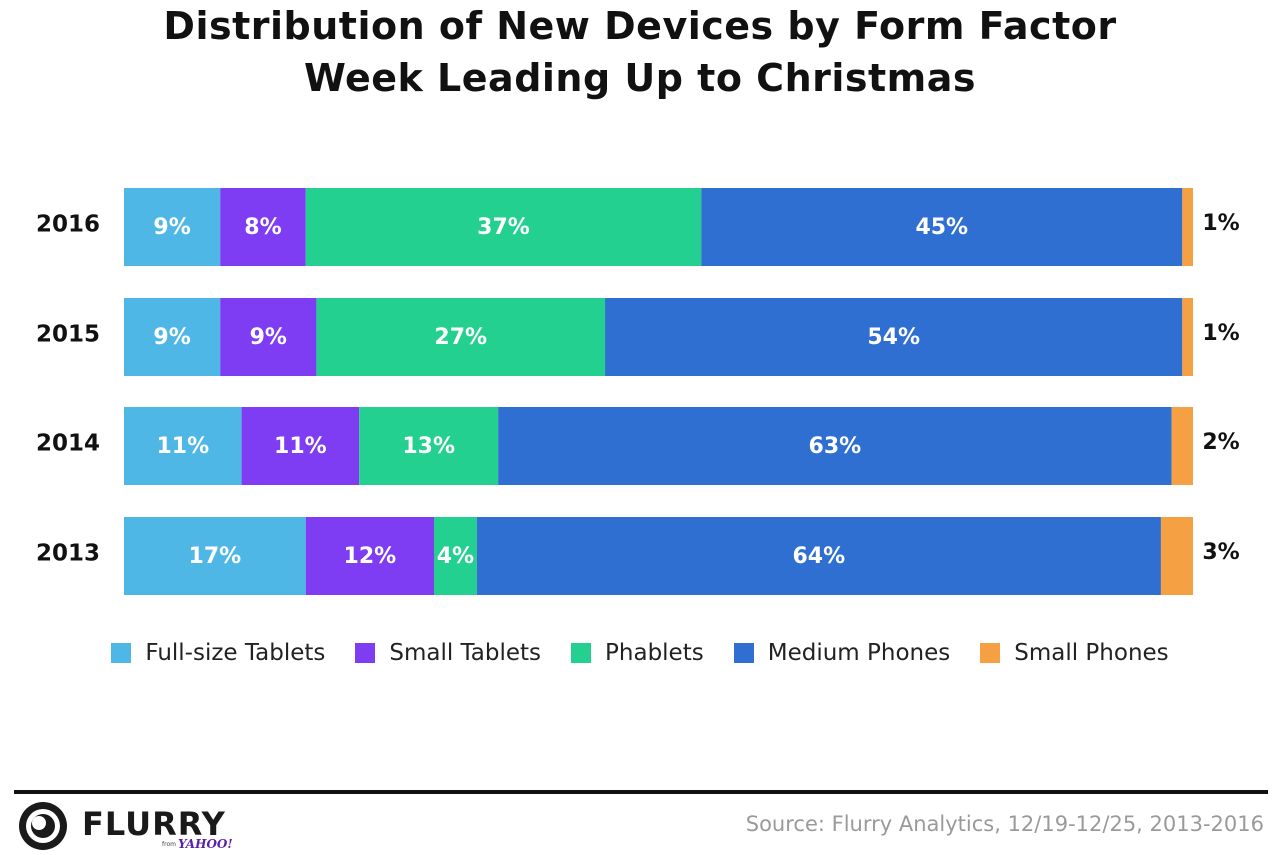  I want to click on data-label-2013-small-tablets: 12%, so click(370, 556).